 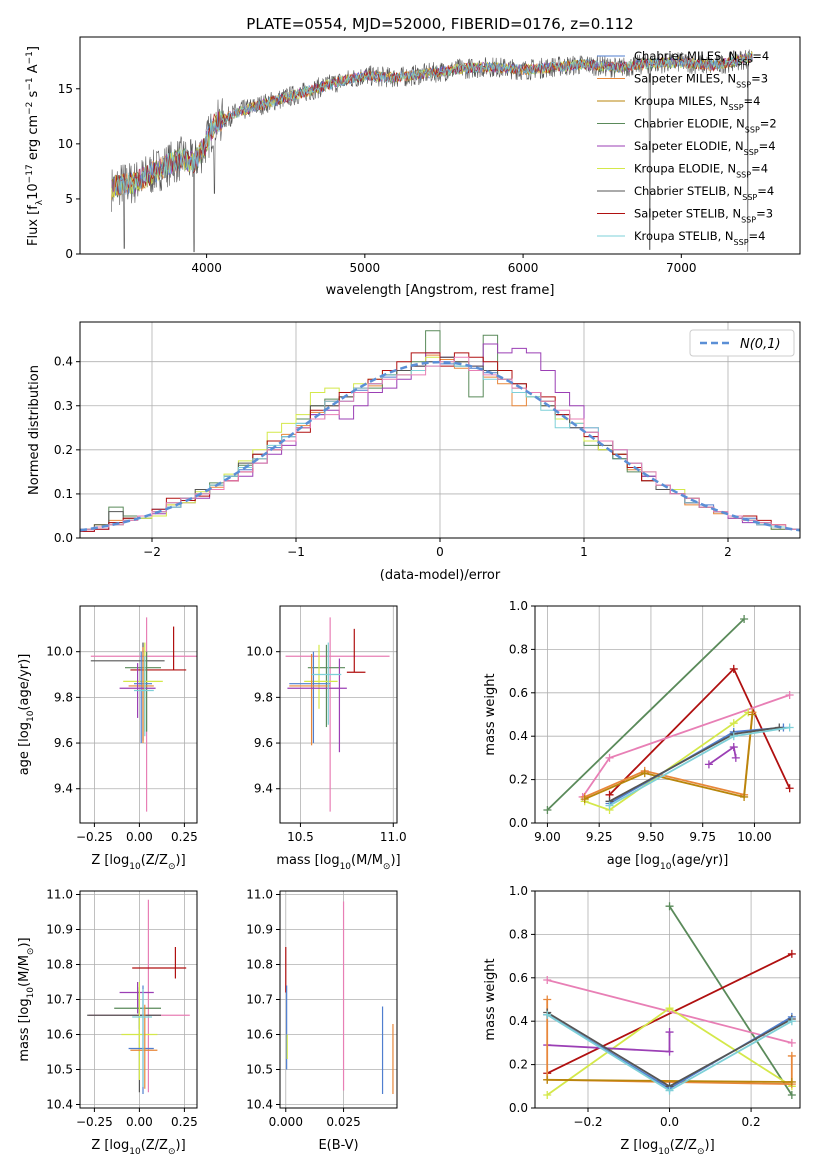 I want to click on spectrum-line-salpeter-stelib, so click(x=434, y=124).